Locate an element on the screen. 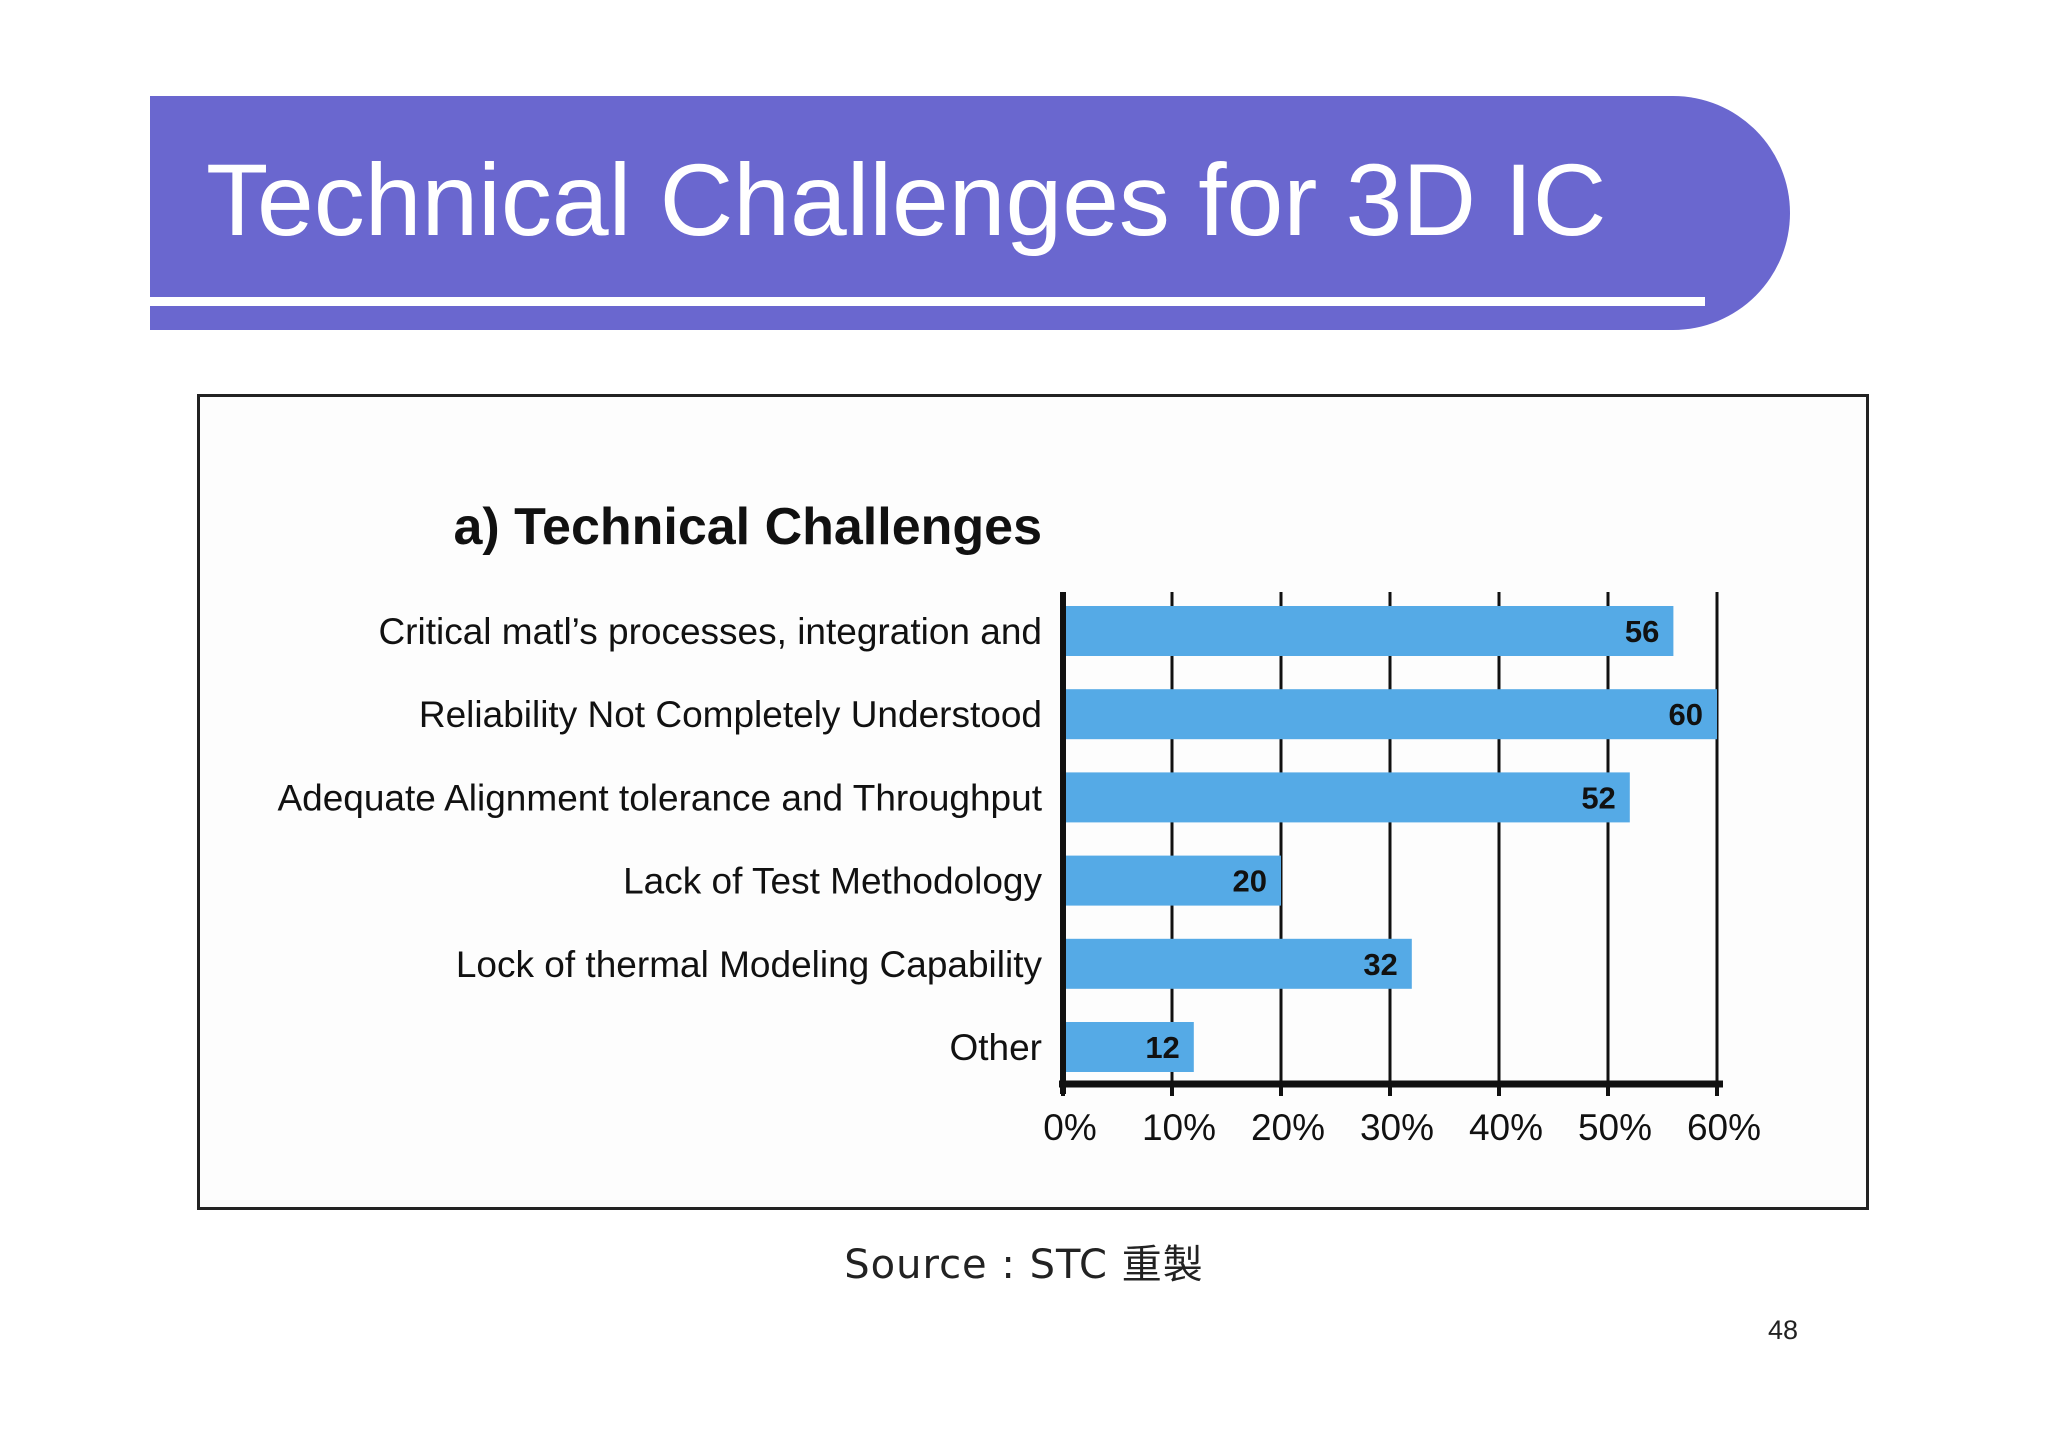 The width and height of the screenshot is (2048, 1448). slide-title: Technical Challenges for 3D IC is located at coordinates (906, 200).